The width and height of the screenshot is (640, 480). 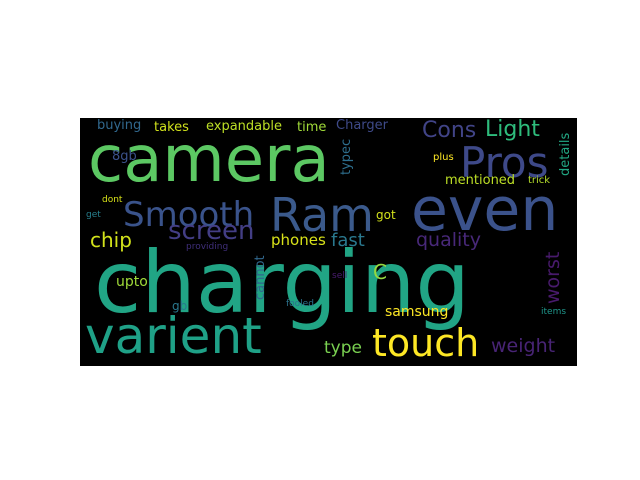 I want to click on word-takes: takes, so click(x=171, y=127).